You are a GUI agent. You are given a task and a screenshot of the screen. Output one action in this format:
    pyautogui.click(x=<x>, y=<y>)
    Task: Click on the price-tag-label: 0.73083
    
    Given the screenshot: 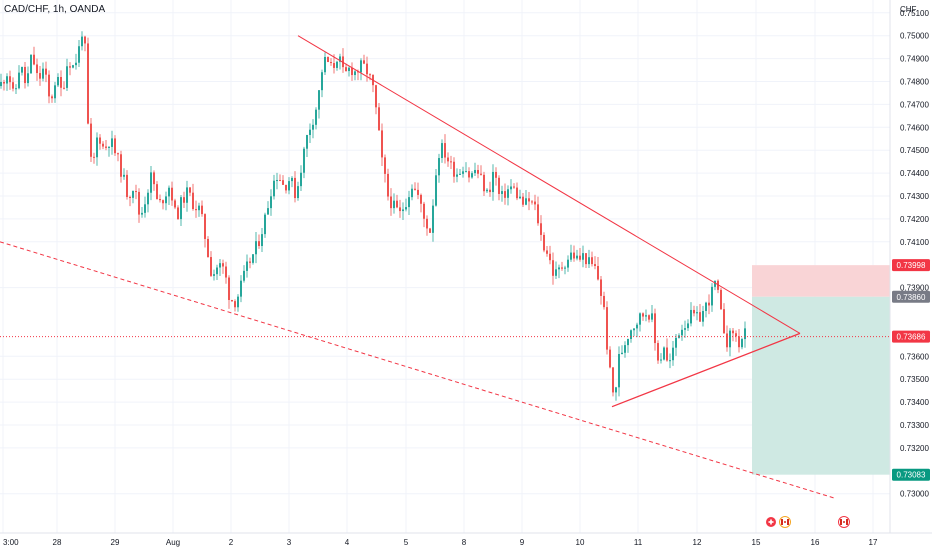 What is the action you would take?
    pyautogui.click(x=911, y=475)
    